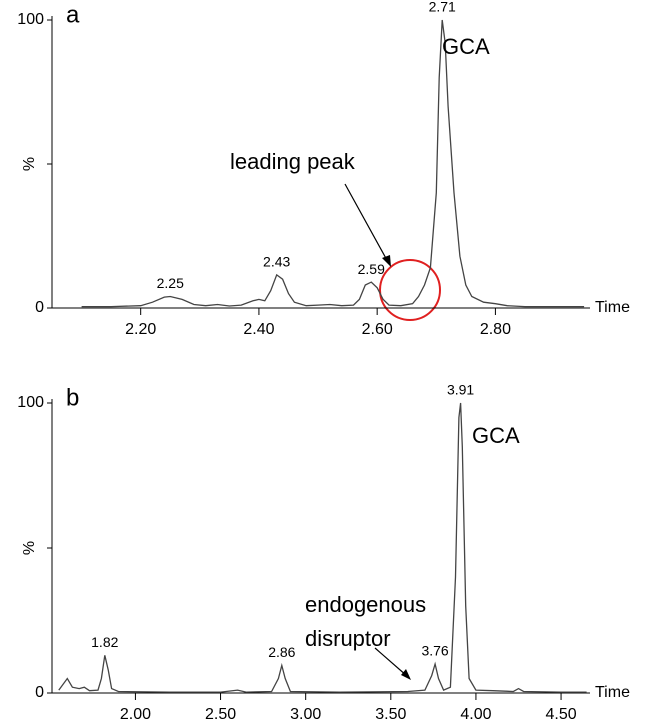 The image size is (645, 725). I want to click on x-tick-label: 2.00, so click(135, 714).